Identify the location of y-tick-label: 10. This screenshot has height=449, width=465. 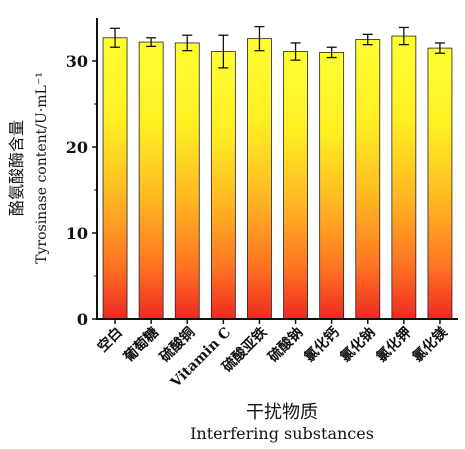
(77, 233).